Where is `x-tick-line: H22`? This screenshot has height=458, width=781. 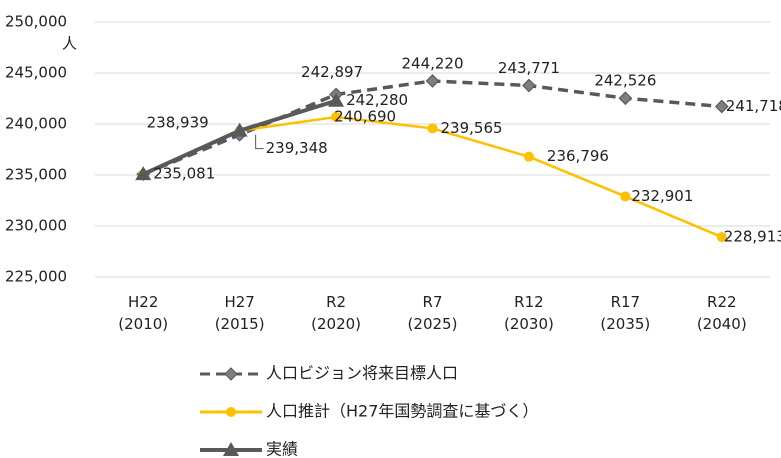 x-tick-line: H22 is located at coordinates (143, 302).